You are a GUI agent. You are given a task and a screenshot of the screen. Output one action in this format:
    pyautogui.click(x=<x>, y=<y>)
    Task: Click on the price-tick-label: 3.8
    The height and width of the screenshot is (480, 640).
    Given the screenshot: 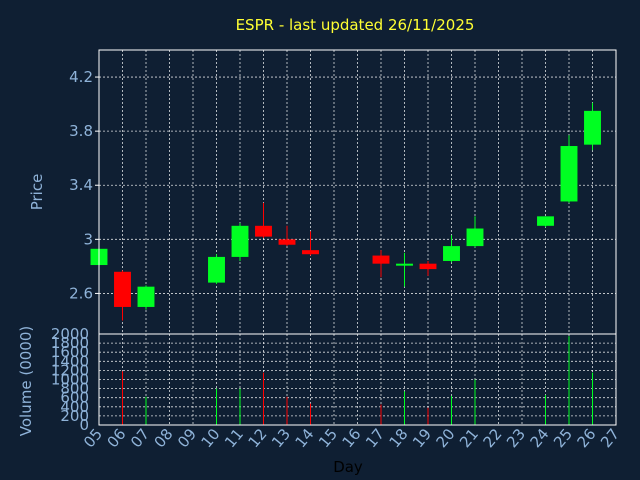 What is the action you would take?
    pyautogui.click(x=81, y=131)
    